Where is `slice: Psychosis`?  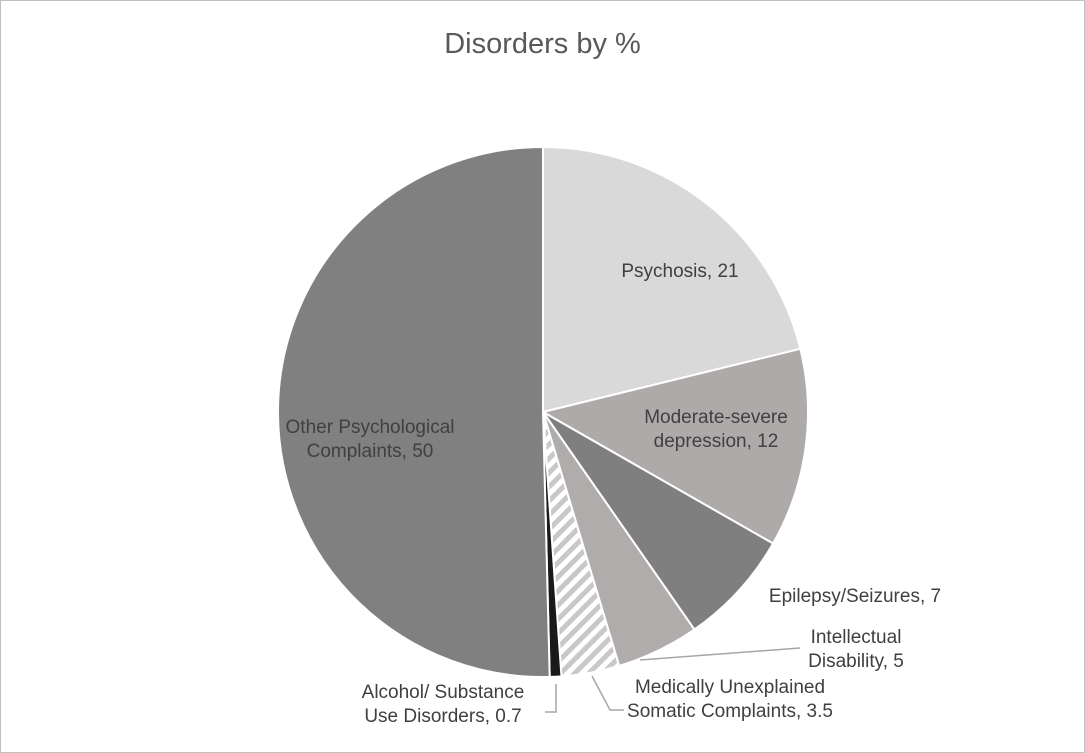
slice: Psychosis is located at coordinates (672, 279).